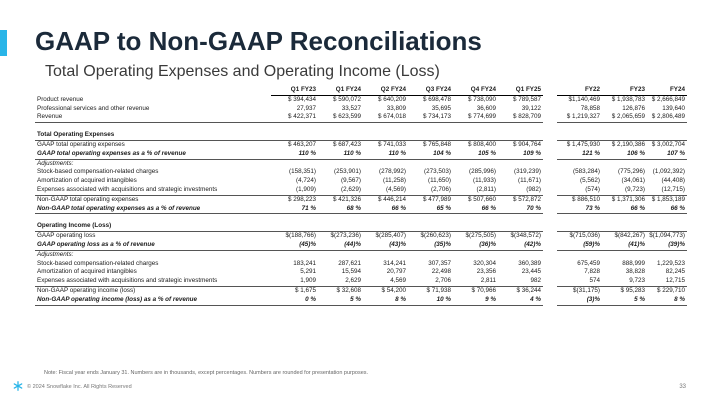 This screenshot has width=720, height=405. What do you see at coordinates (528, 290) in the screenshot?
I see `value-cell: $ 36,244` at bounding box center [528, 290].